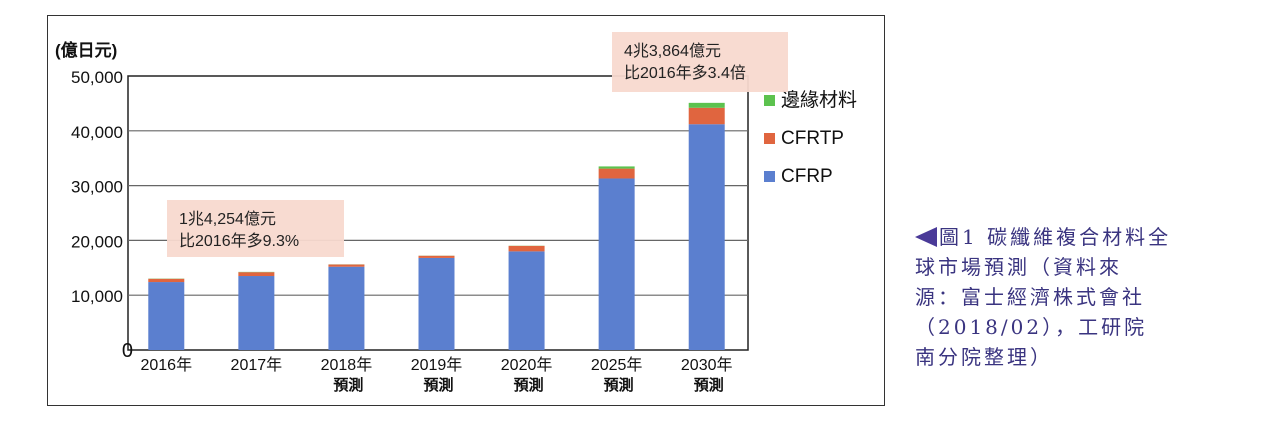 This screenshot has width=1267, height=436. Describe the element at coordinates (617, 365) in the screenshot. I see `x-tick-label: 2025年` at that location.